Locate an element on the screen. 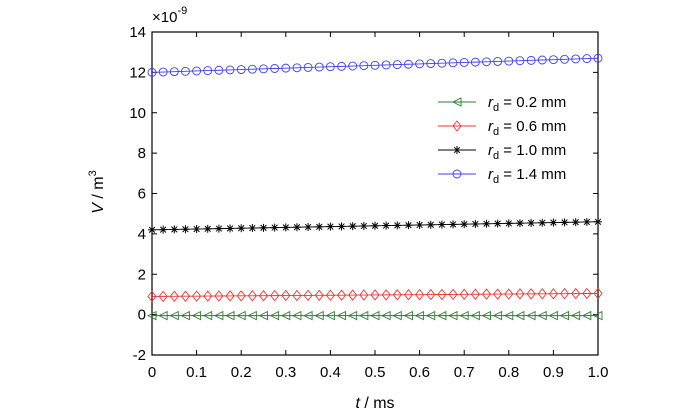 The width and height of the screenshot is (700, 420). y-tick-label: -2 is located at coordinates (139, 355).